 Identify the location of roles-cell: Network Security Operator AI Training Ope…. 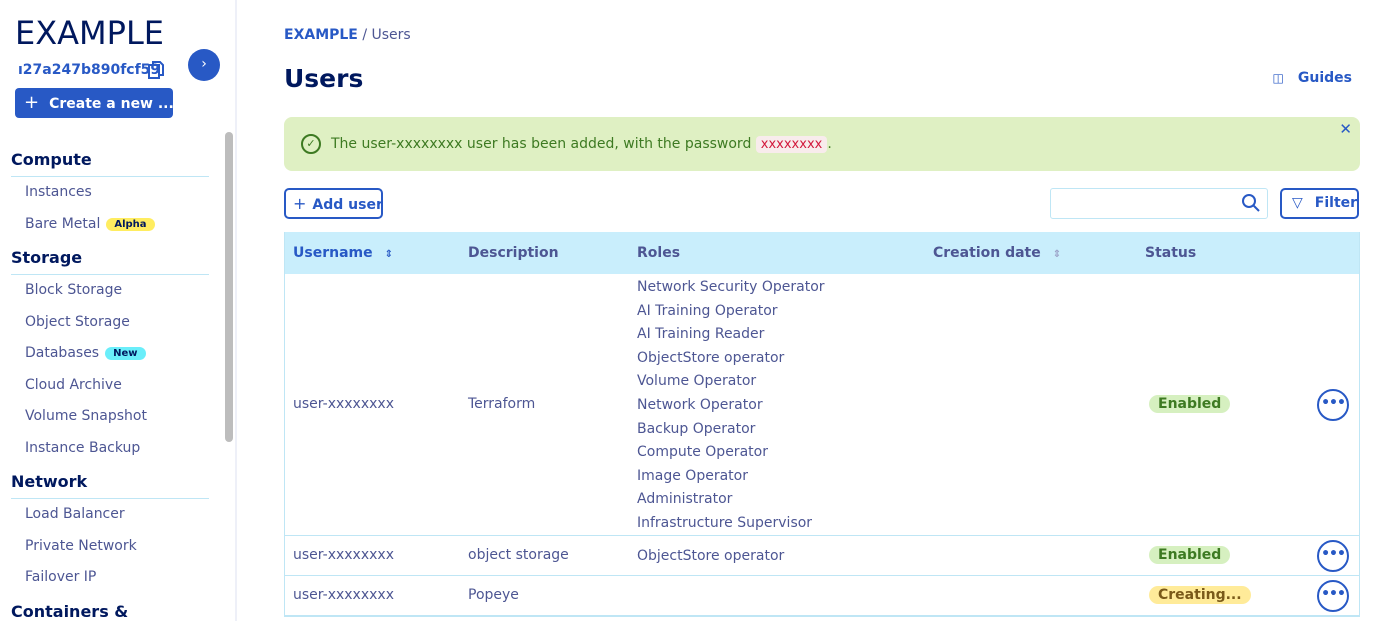
(731, 406).